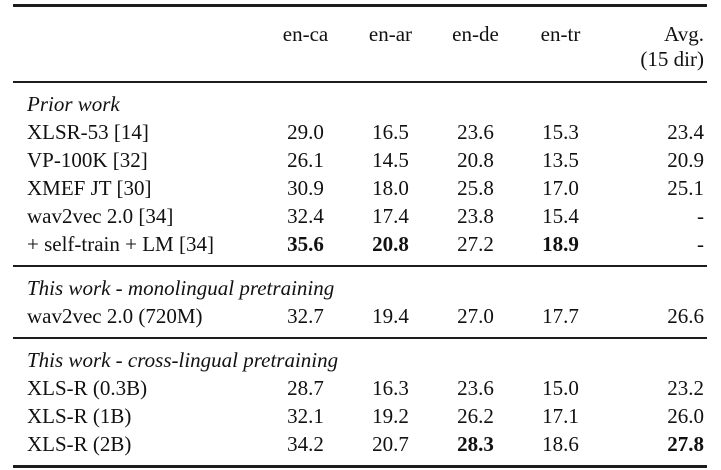  What do you see at coordinates (183, 360) in the screenshot?
I see `section-title: This work - cross-lingual pretraining` at bounding box center [183, 360].